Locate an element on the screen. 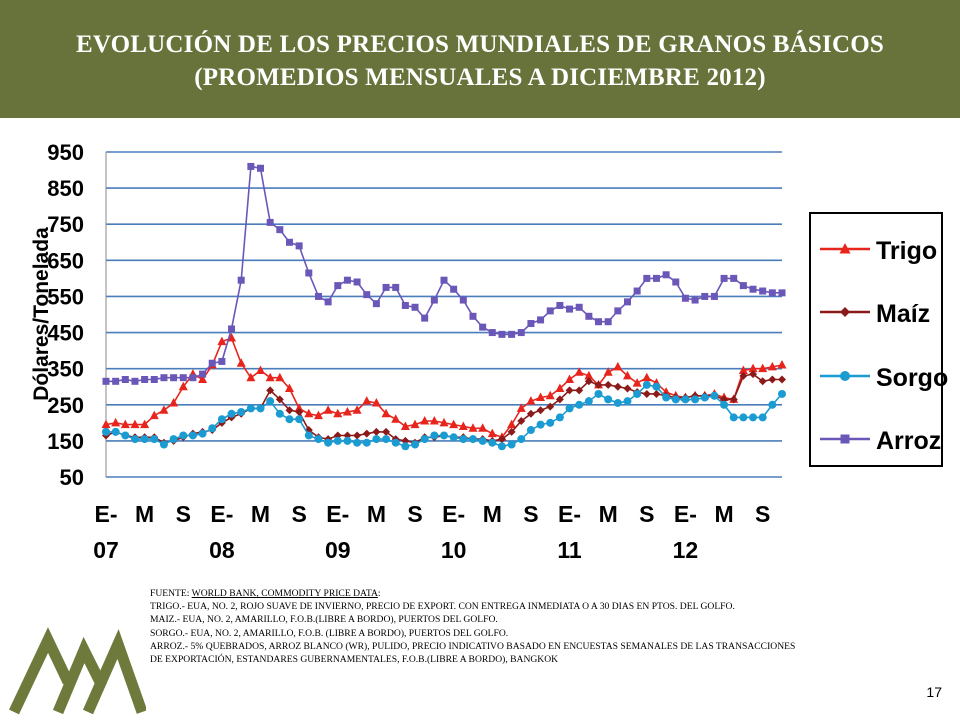 The height and width of the screenshot is (720, 960). y-tick-label: 550 is located at coordinates (65, 296).